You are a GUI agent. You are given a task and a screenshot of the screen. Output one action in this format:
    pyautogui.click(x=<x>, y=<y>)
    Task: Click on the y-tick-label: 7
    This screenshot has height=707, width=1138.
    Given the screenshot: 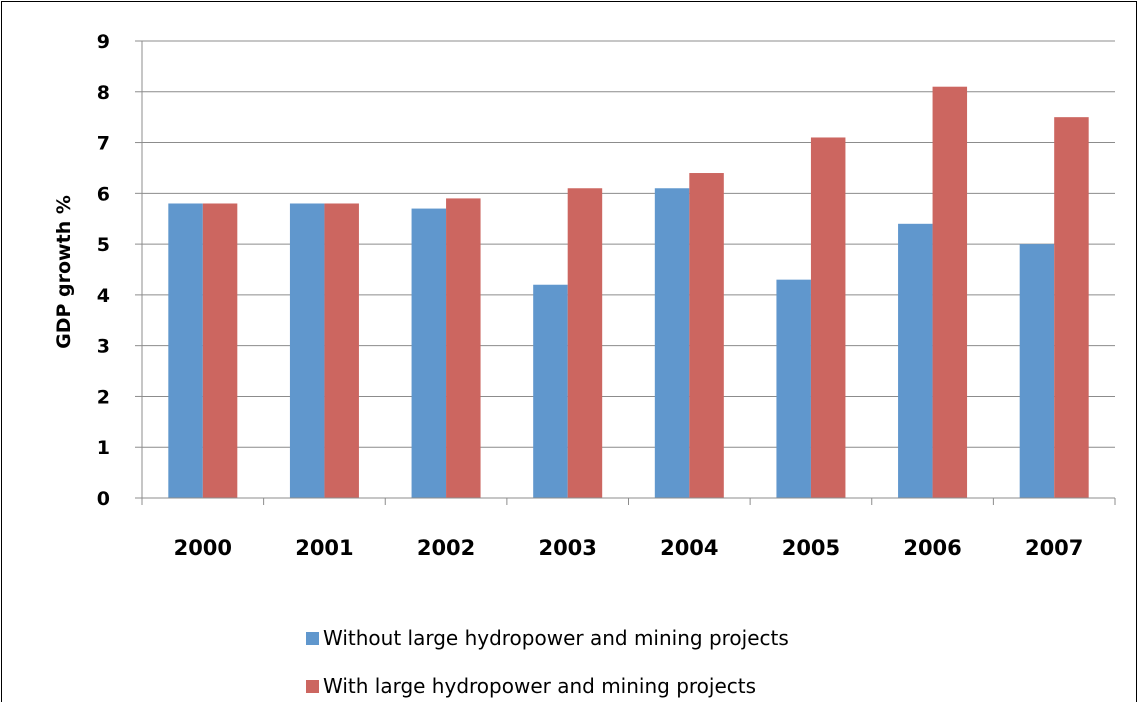 What is the action you would take?
    pyautogui.click(x=103, y=144)
    